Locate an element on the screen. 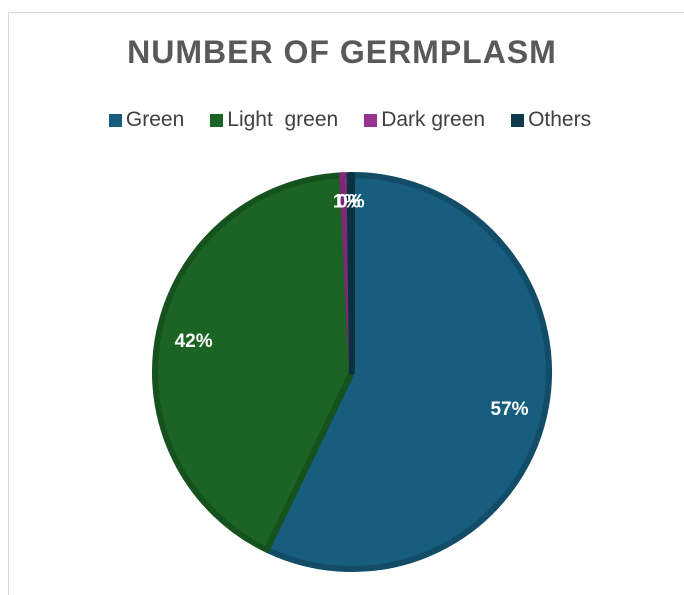 The width and height of the screenshot is (684, 595). legend-item-light-green: Light green is located at coordinates (274, 120).